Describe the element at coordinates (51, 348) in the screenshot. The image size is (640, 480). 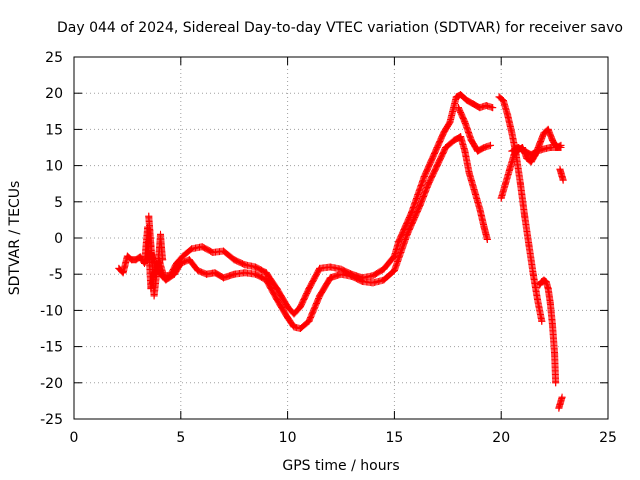
I see `y-tick-label: -15` at that location.